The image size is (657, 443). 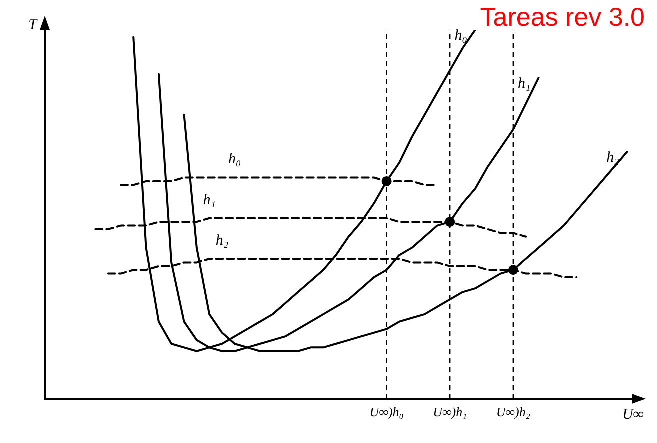 What do you see at coordinates (450, 412) in the screenshot?
I see `x-tick-label: U∞)h₁` at bounding box center [450, 412].